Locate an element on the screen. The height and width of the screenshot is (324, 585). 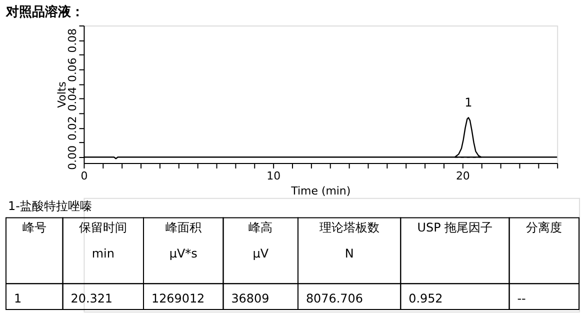
y-tick-label: 0.00 is located at coordinates (73, 157).